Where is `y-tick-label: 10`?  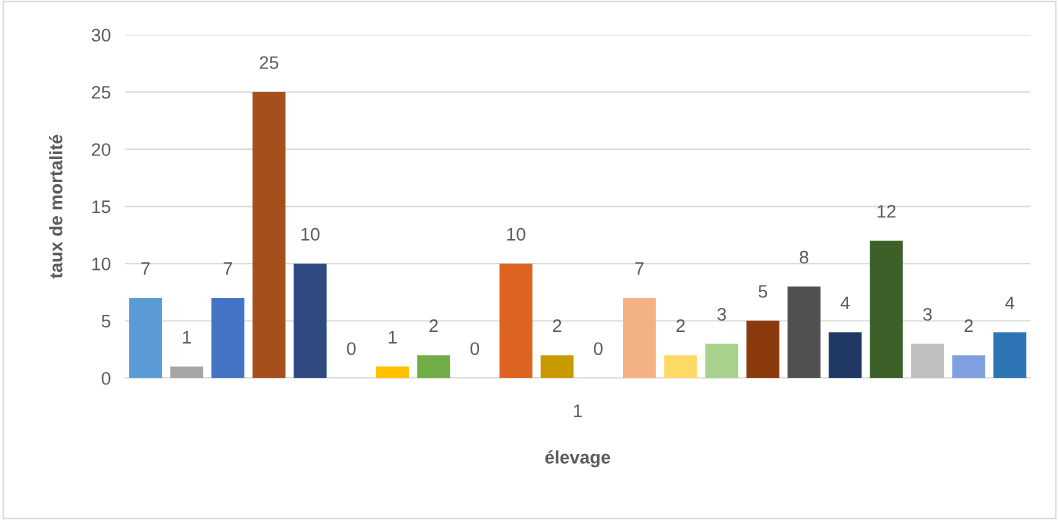 y-tick-label: 10 is located at coordinates (101, 264).